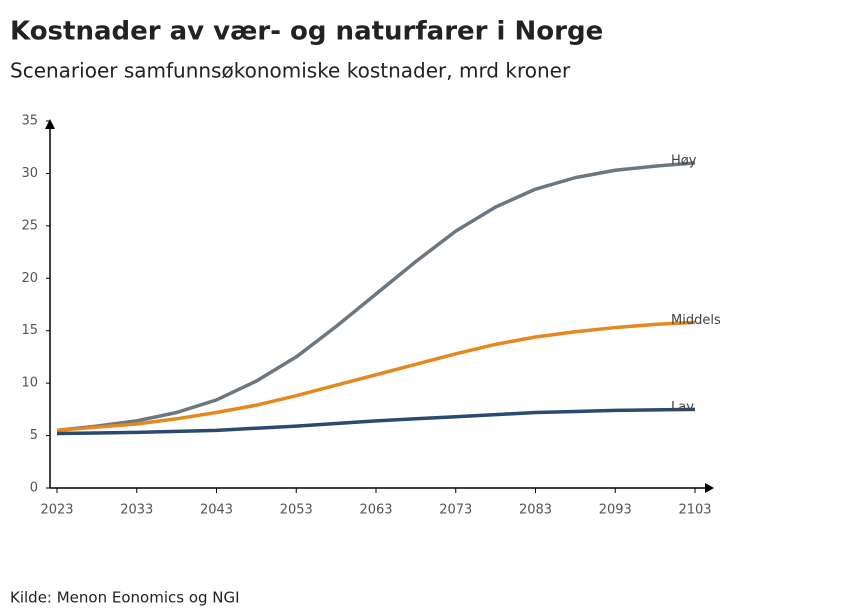 The width and height of the screenshot is (846, 616). I want to click on x-tick-label: 2053, so click(296, 510).